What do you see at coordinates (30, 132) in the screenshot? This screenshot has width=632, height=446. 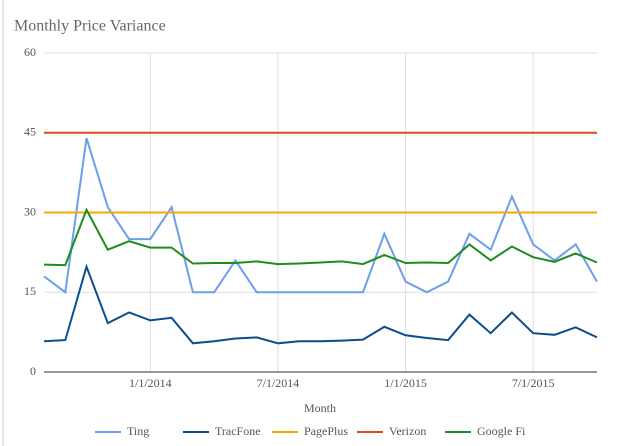 I see `y-tick-label: 45` at bounding box center [30, 132].